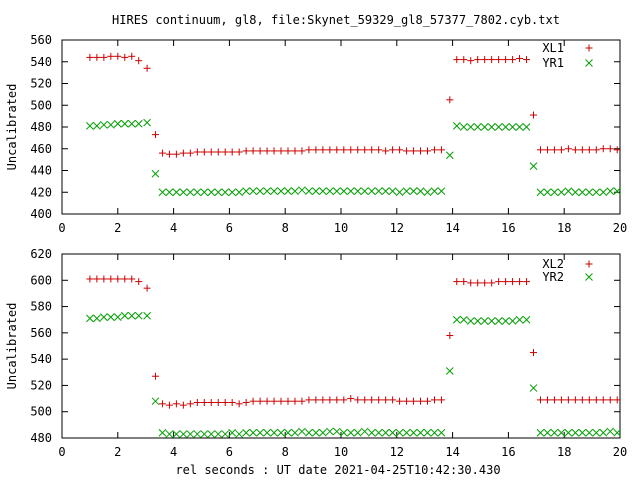 This screenshot has height=480, width=640. I want to click on legend-label-xl2: XL2, so click(553, 264).